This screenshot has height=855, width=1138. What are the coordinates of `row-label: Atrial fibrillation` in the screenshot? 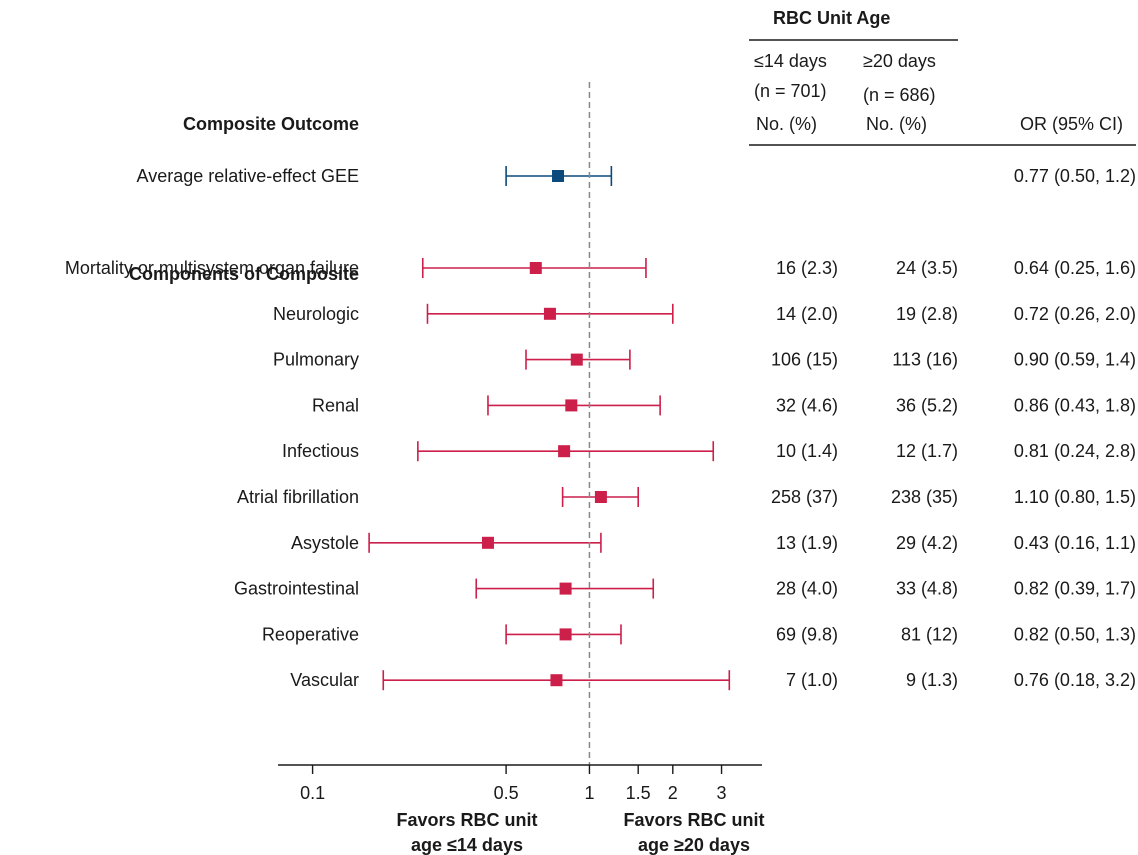 It's located at (298, 497).